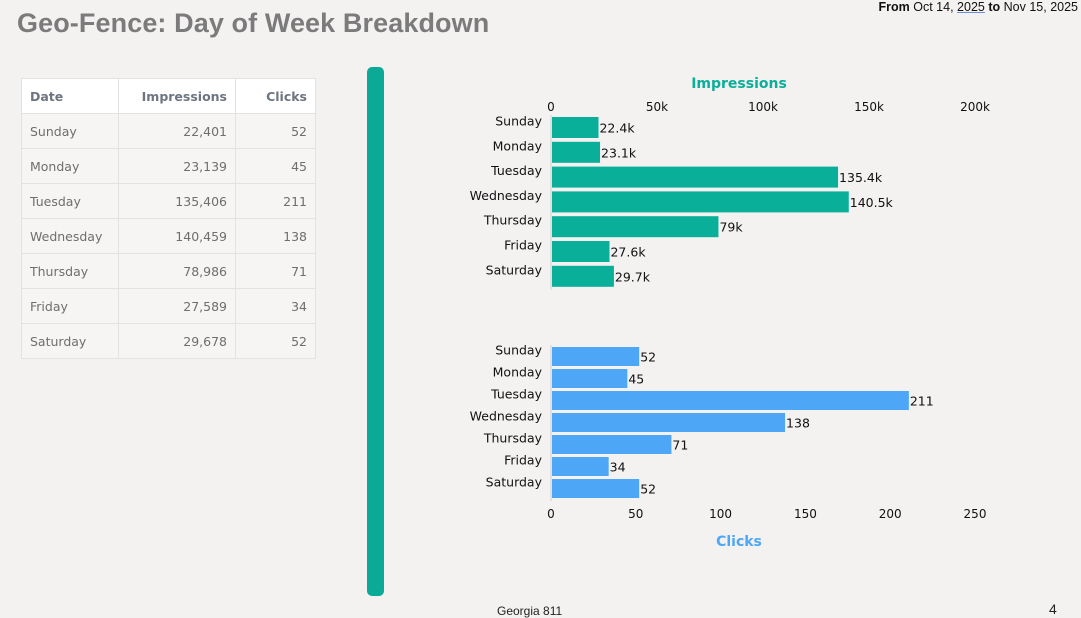  Describe the element at coordinates (523, 460) in the screenshot. I see `clicks-category-label: Friday` at that location.